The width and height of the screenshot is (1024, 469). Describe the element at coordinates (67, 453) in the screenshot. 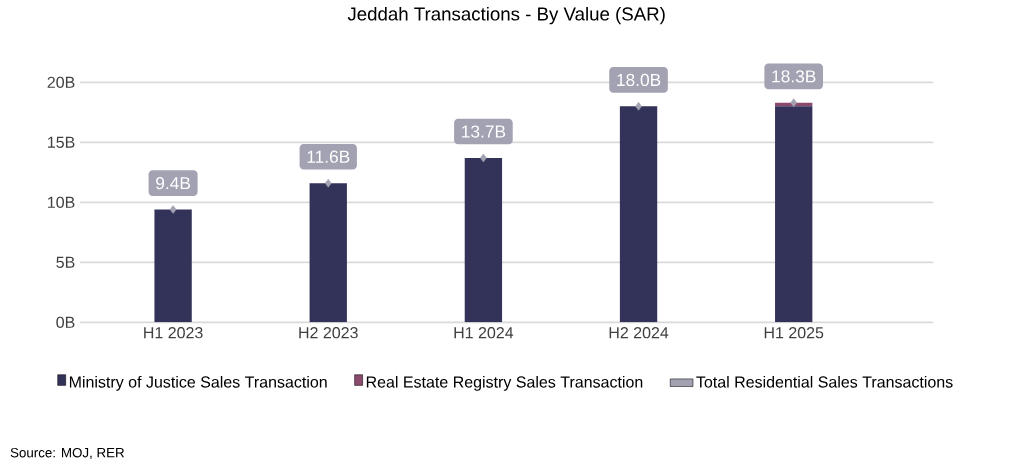

I see `source-note: Source: MOJ, RER` at that location.